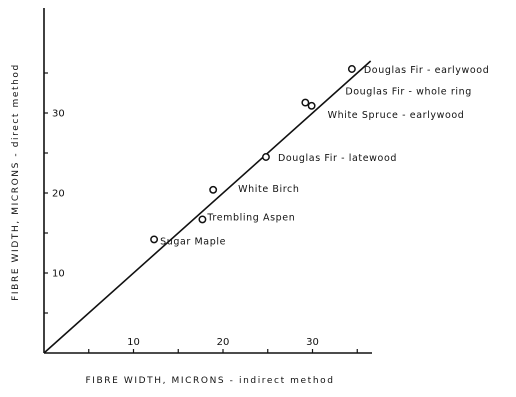 The image size is (516, 397). What do you see at coordinates (193, 241) in the screenshot?
I see `data-point-label: Sugar Maple` at bounding box center [193, 241].